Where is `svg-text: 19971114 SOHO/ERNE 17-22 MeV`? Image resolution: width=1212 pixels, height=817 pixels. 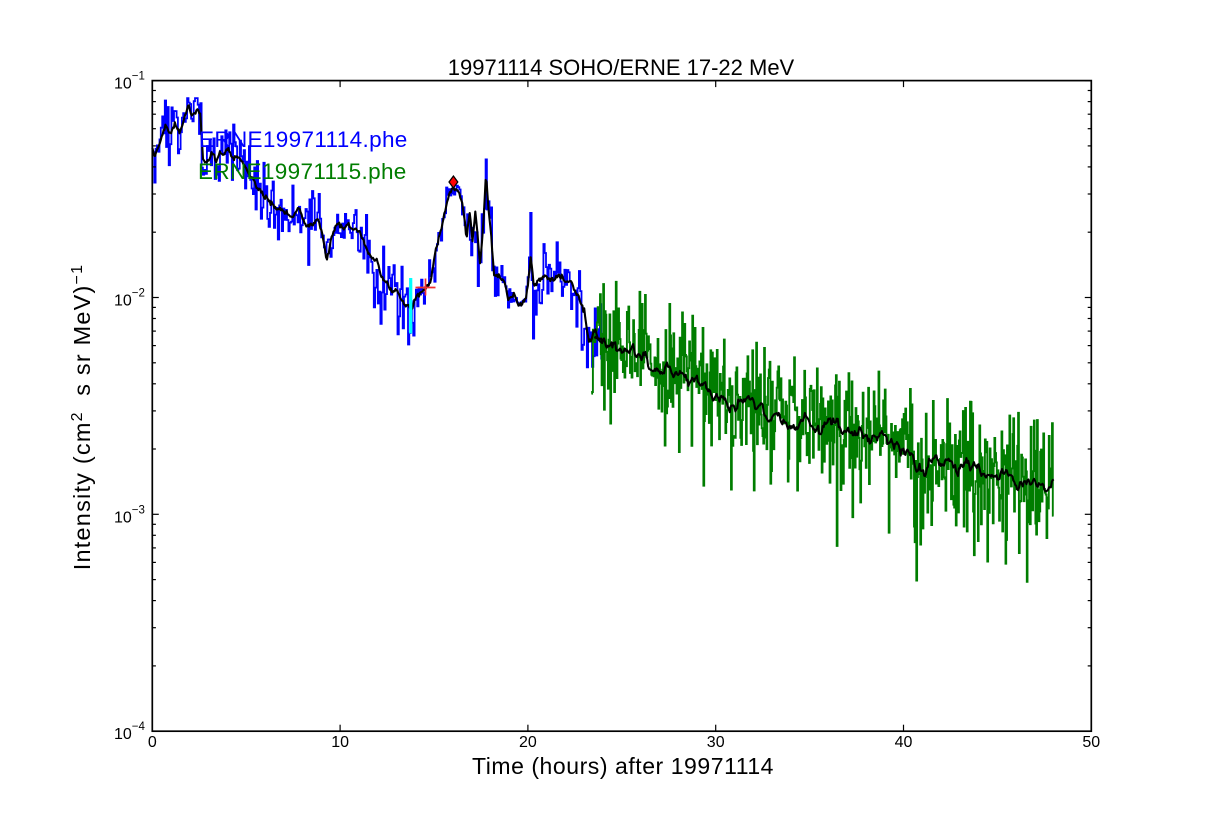 svg-text: 19971114 SOHO/ERNE 17-22 MeV is located at coordinates (621, 67).